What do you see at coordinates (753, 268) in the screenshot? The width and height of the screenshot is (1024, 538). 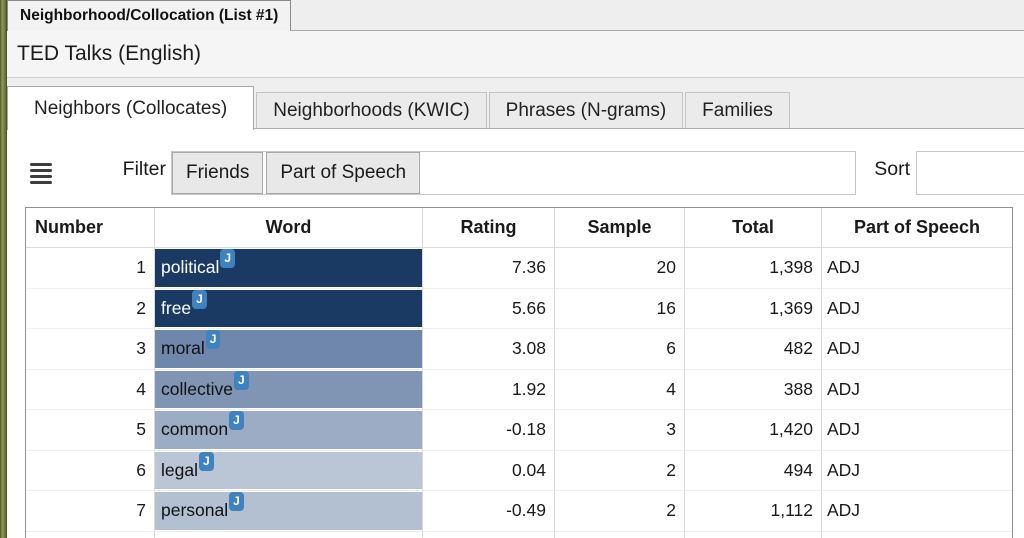 I see `total-cell: 1,398` at bounding box center [753, 268].